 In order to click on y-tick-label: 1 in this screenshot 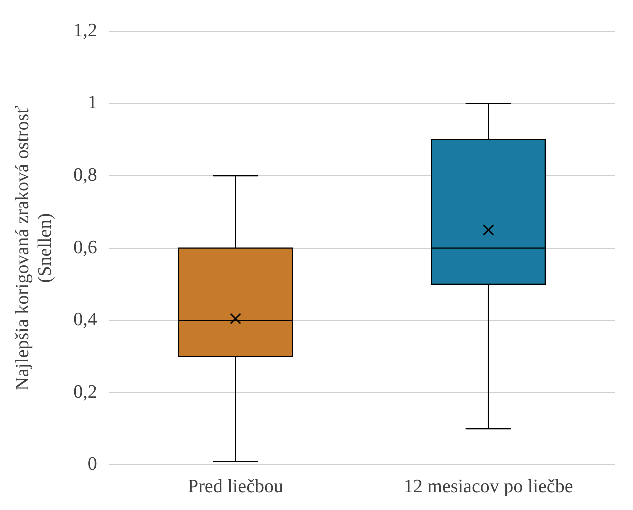, I will do `click(93, 103)`.